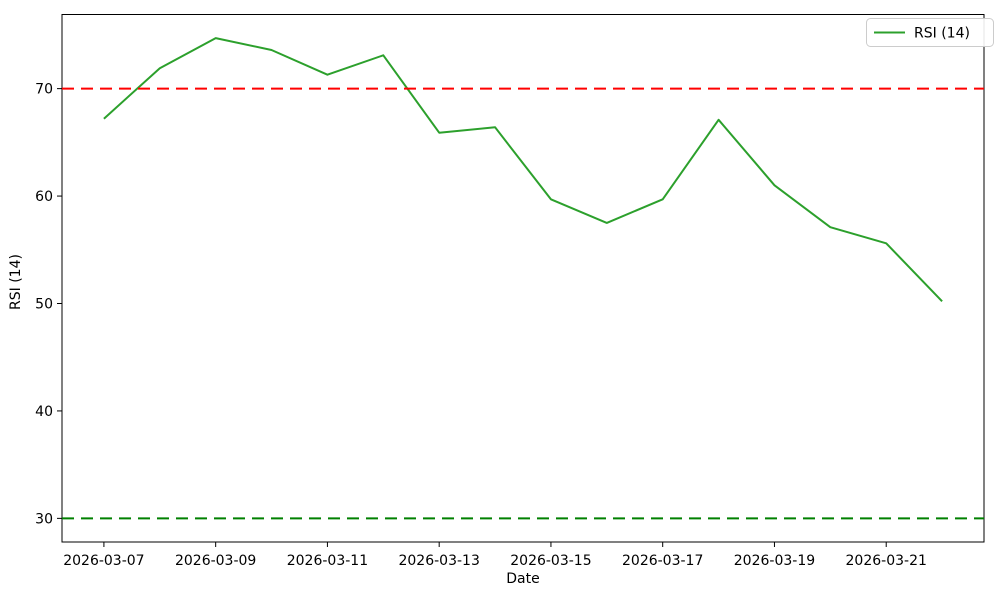 The image size is (1000, 600). What do you see at coordinates (44, 304) in the screenshot?
I see `y-tick-label: 50` at bounding box center [44, 304].